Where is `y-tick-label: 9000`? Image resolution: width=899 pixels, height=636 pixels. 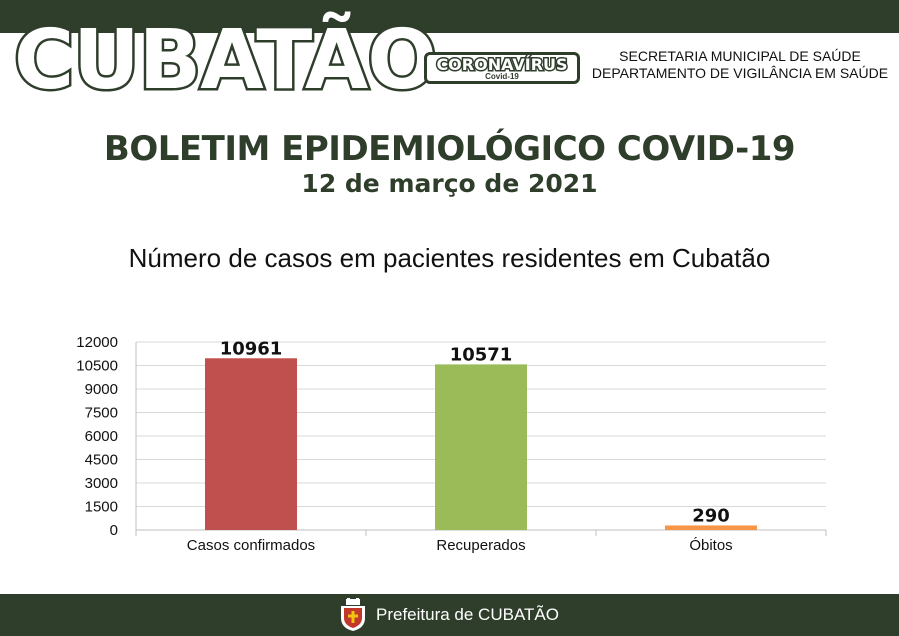
y-tick-label: 9000 is located at coordinates (101, 389).